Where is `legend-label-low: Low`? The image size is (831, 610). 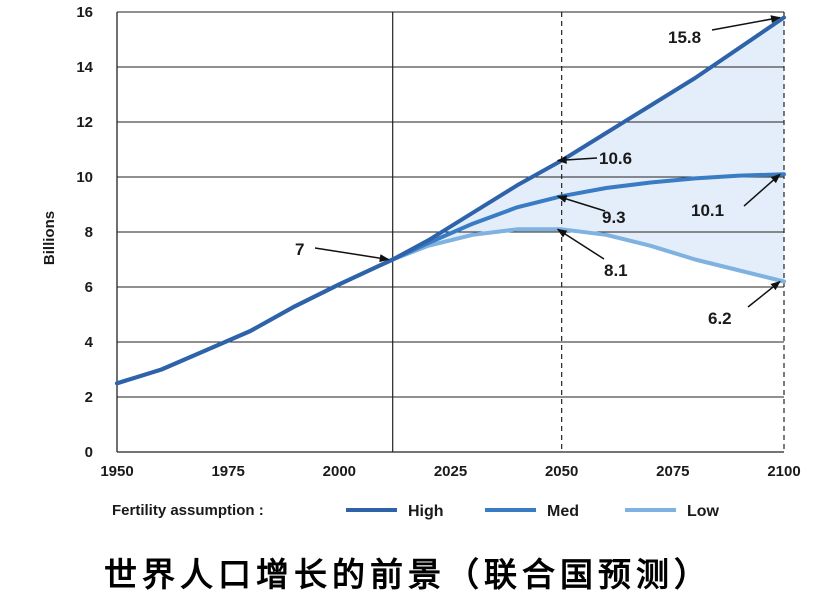 legend-label-low: Low is located at coordinates (703, 511).